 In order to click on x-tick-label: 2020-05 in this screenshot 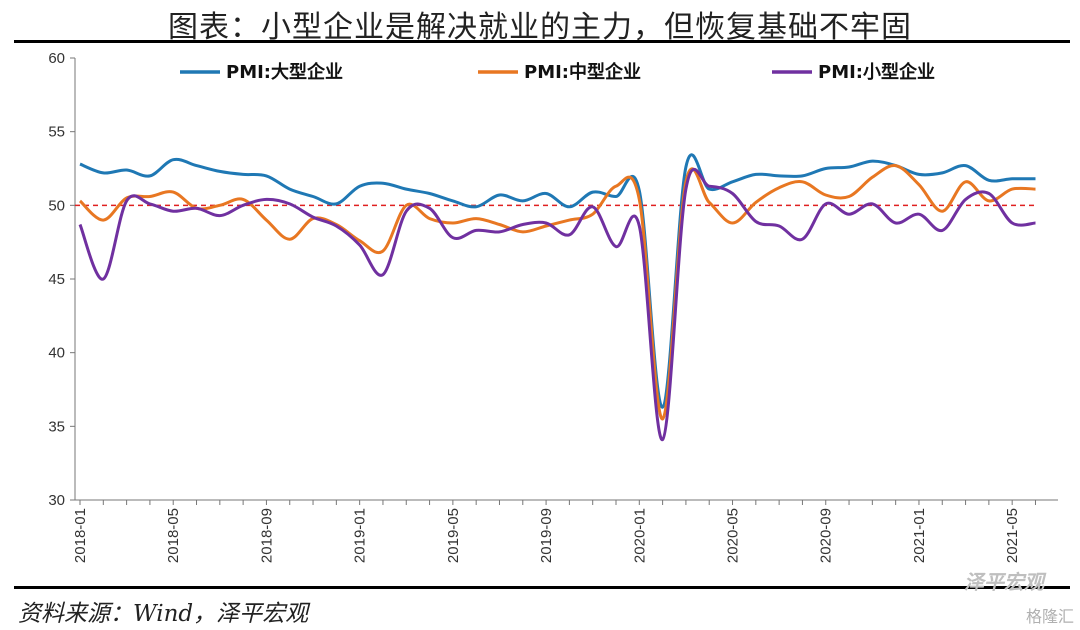, I will do `click(733, 535)`.